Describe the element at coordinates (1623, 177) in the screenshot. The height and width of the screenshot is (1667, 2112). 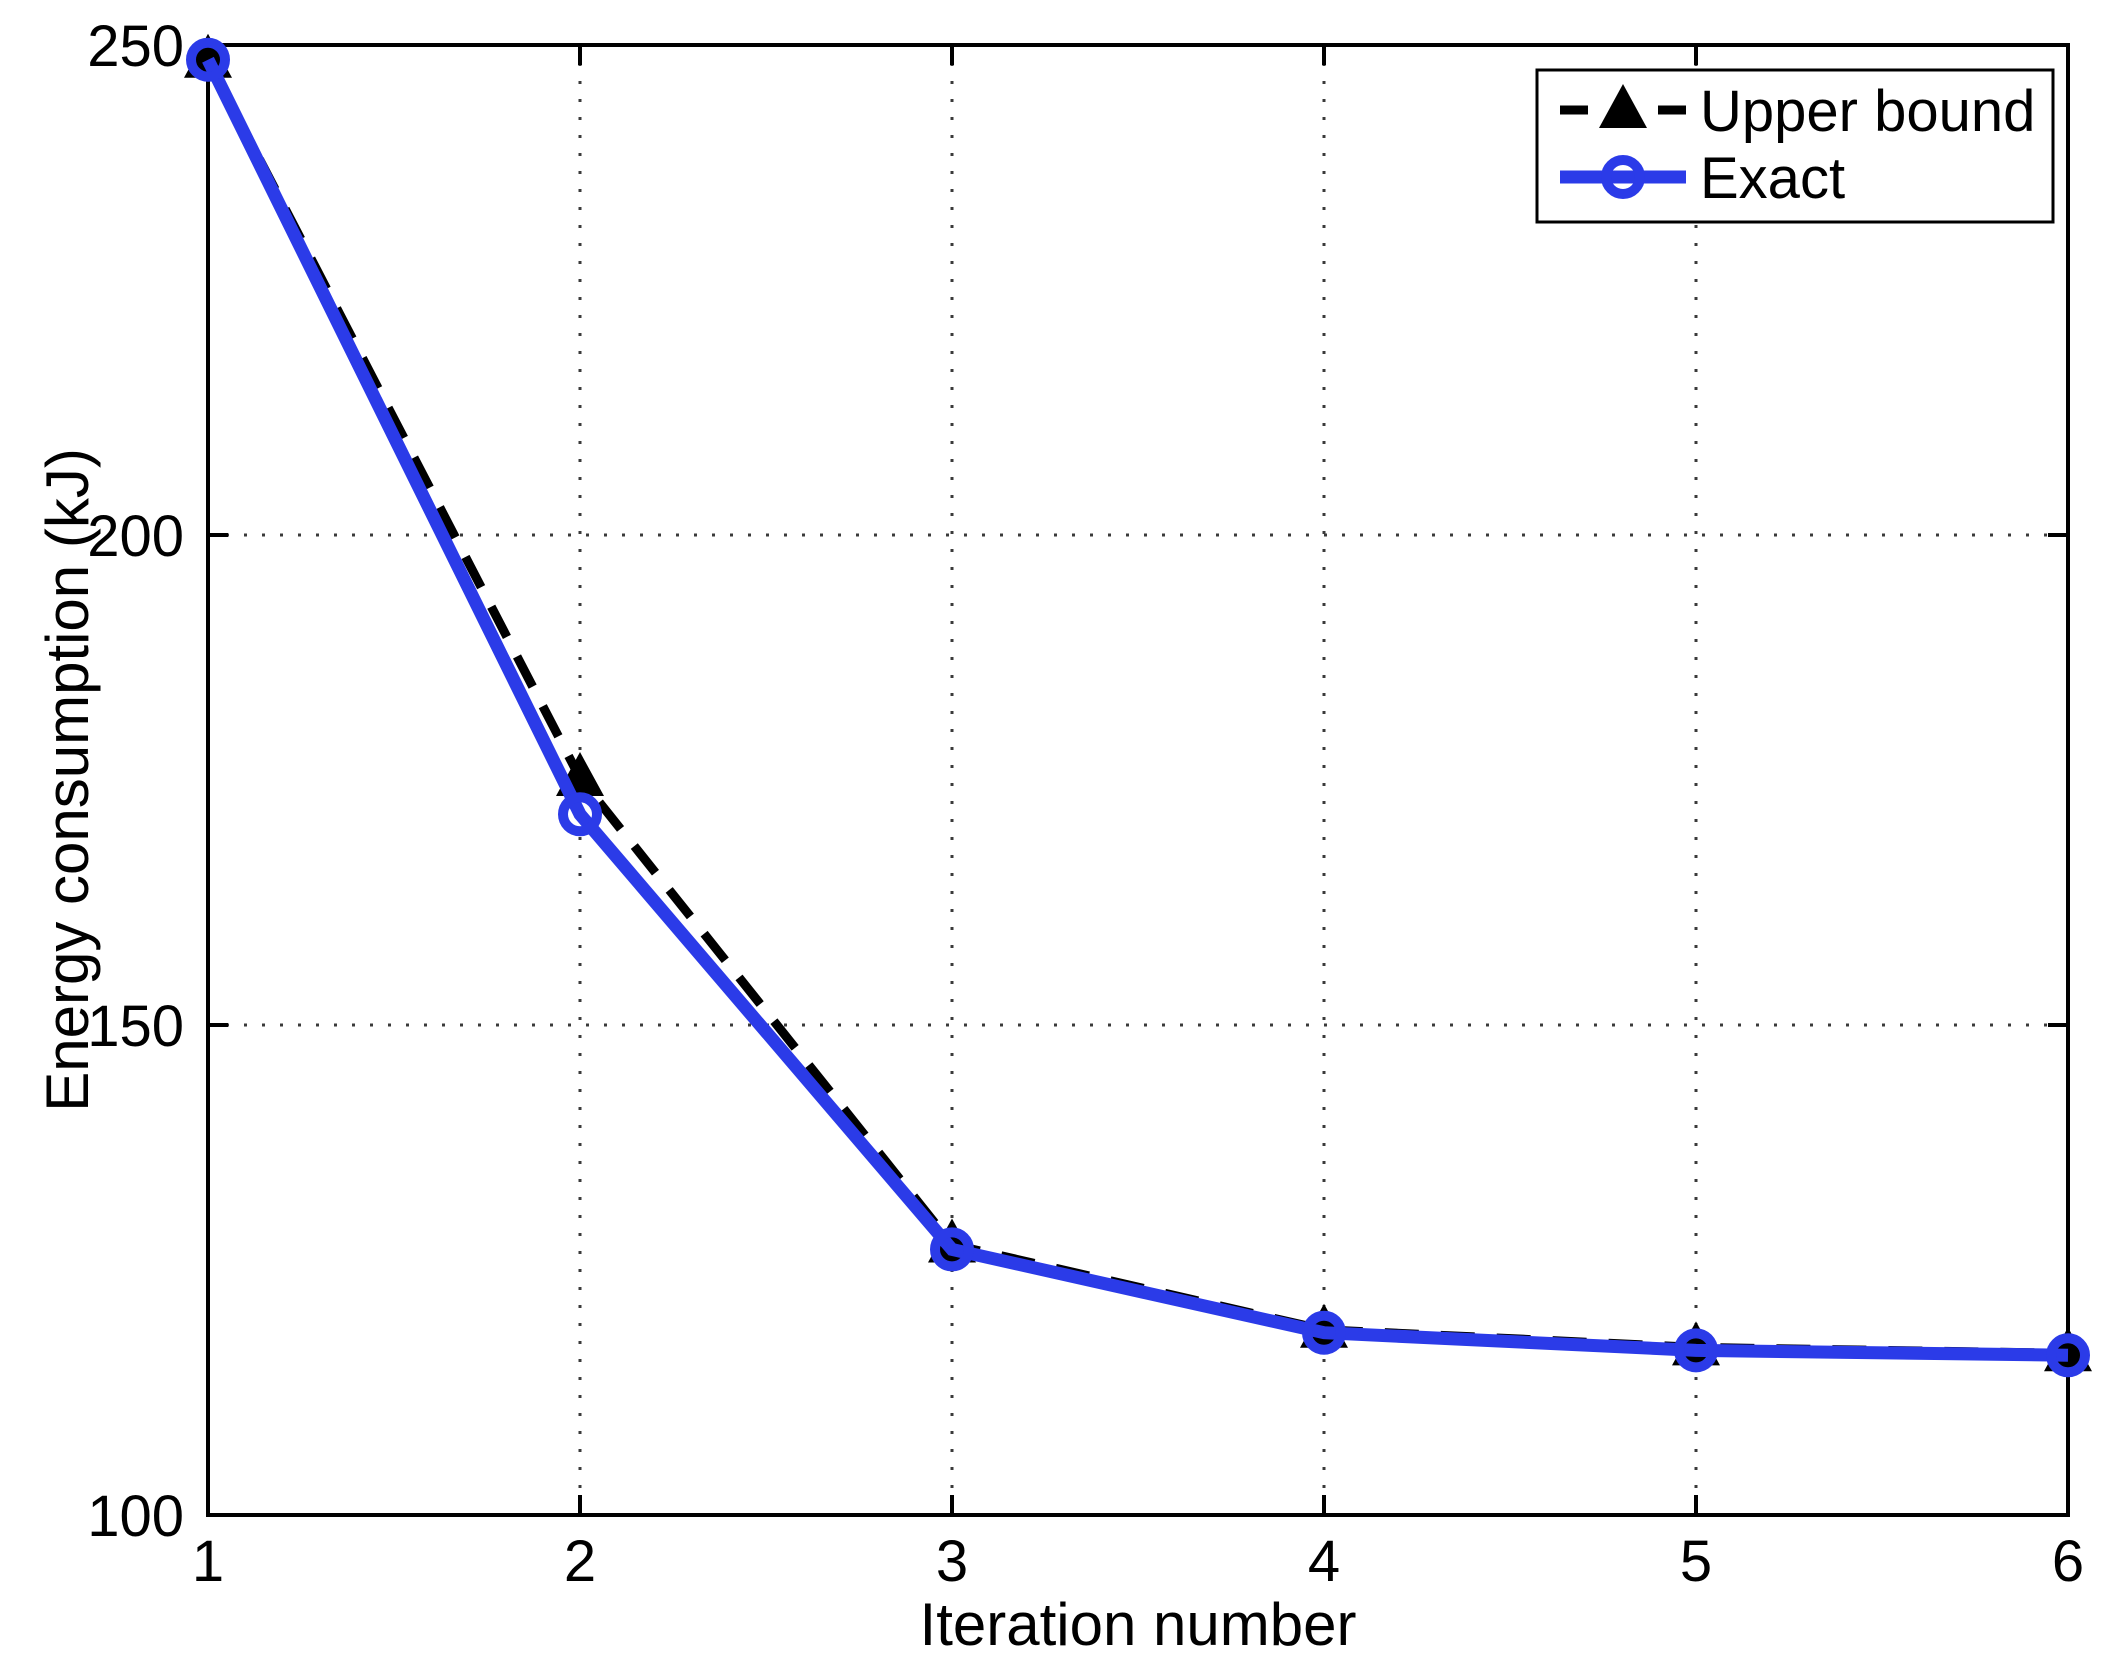
I see `legend-marker-circle` at that location.